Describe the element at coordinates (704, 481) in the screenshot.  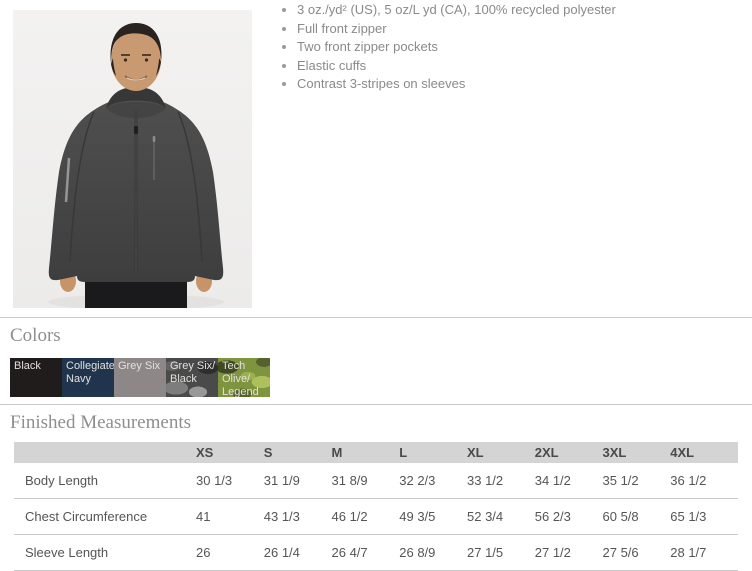
I see `measurement-value: 36 1/2` at that location.